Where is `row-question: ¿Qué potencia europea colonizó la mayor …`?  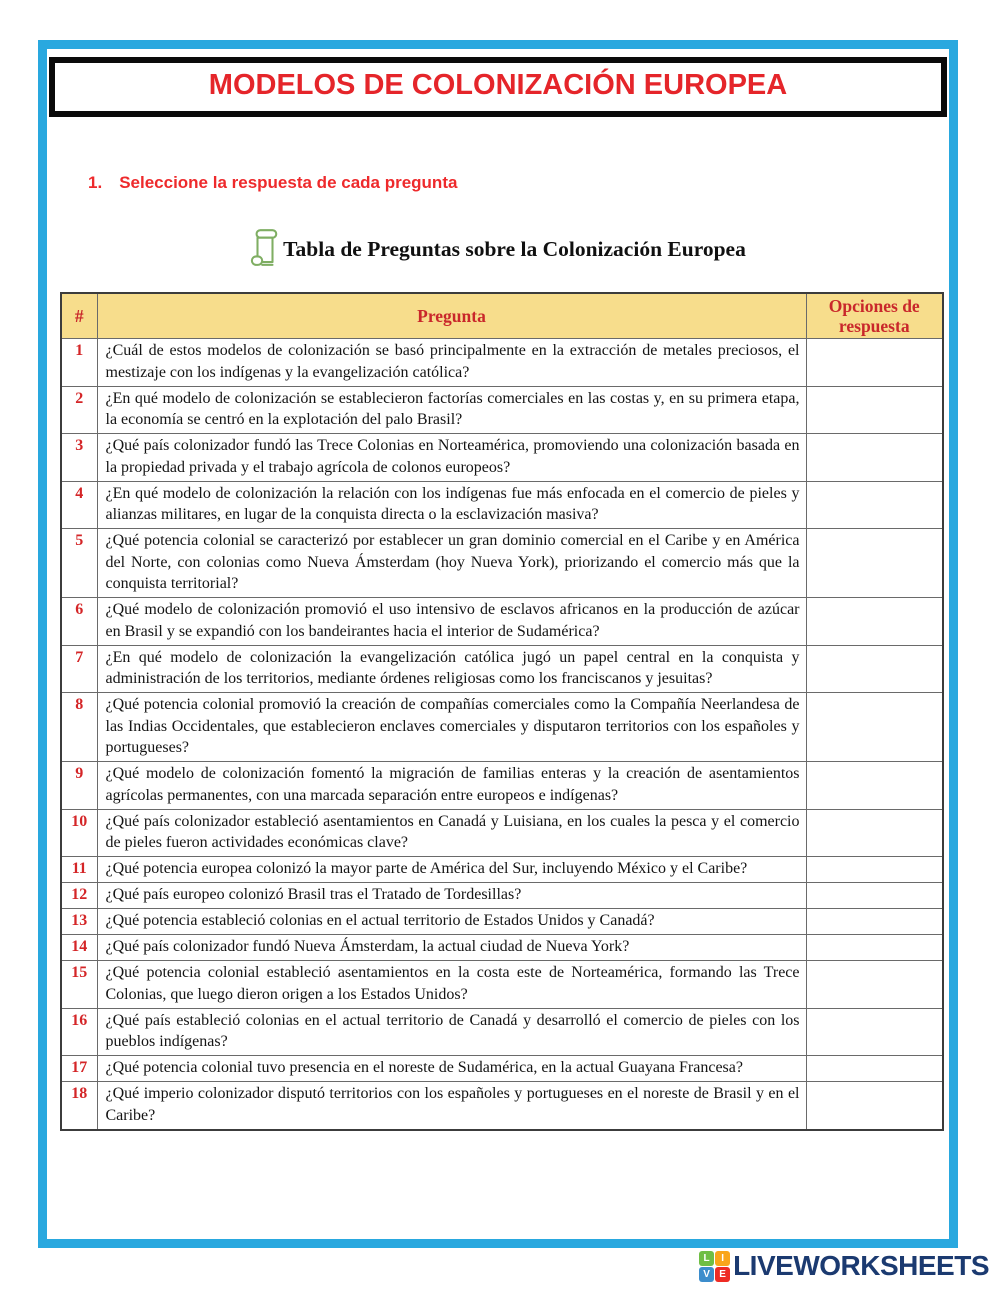
row-question: ¿Qué potencia europea colonizó la mayor … is located at coordinates (451, 869).